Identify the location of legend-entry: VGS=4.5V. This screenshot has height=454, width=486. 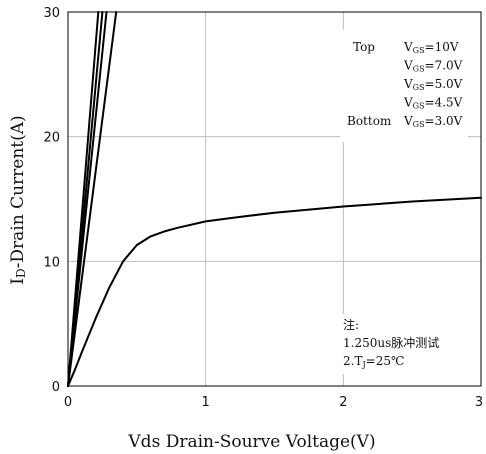
(433, 103).